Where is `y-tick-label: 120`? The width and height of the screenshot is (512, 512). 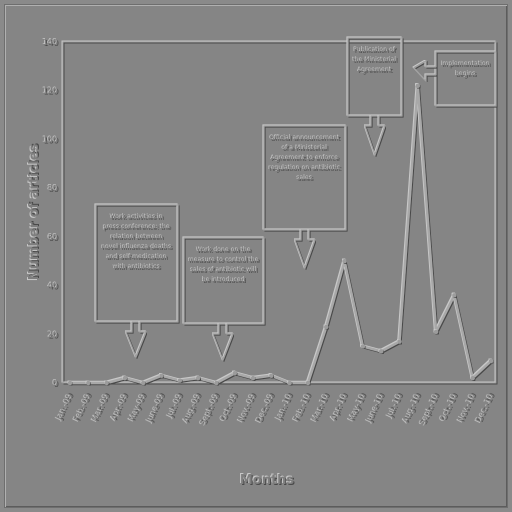 y-tick-label: 120 is located at coordinates (50, 91).